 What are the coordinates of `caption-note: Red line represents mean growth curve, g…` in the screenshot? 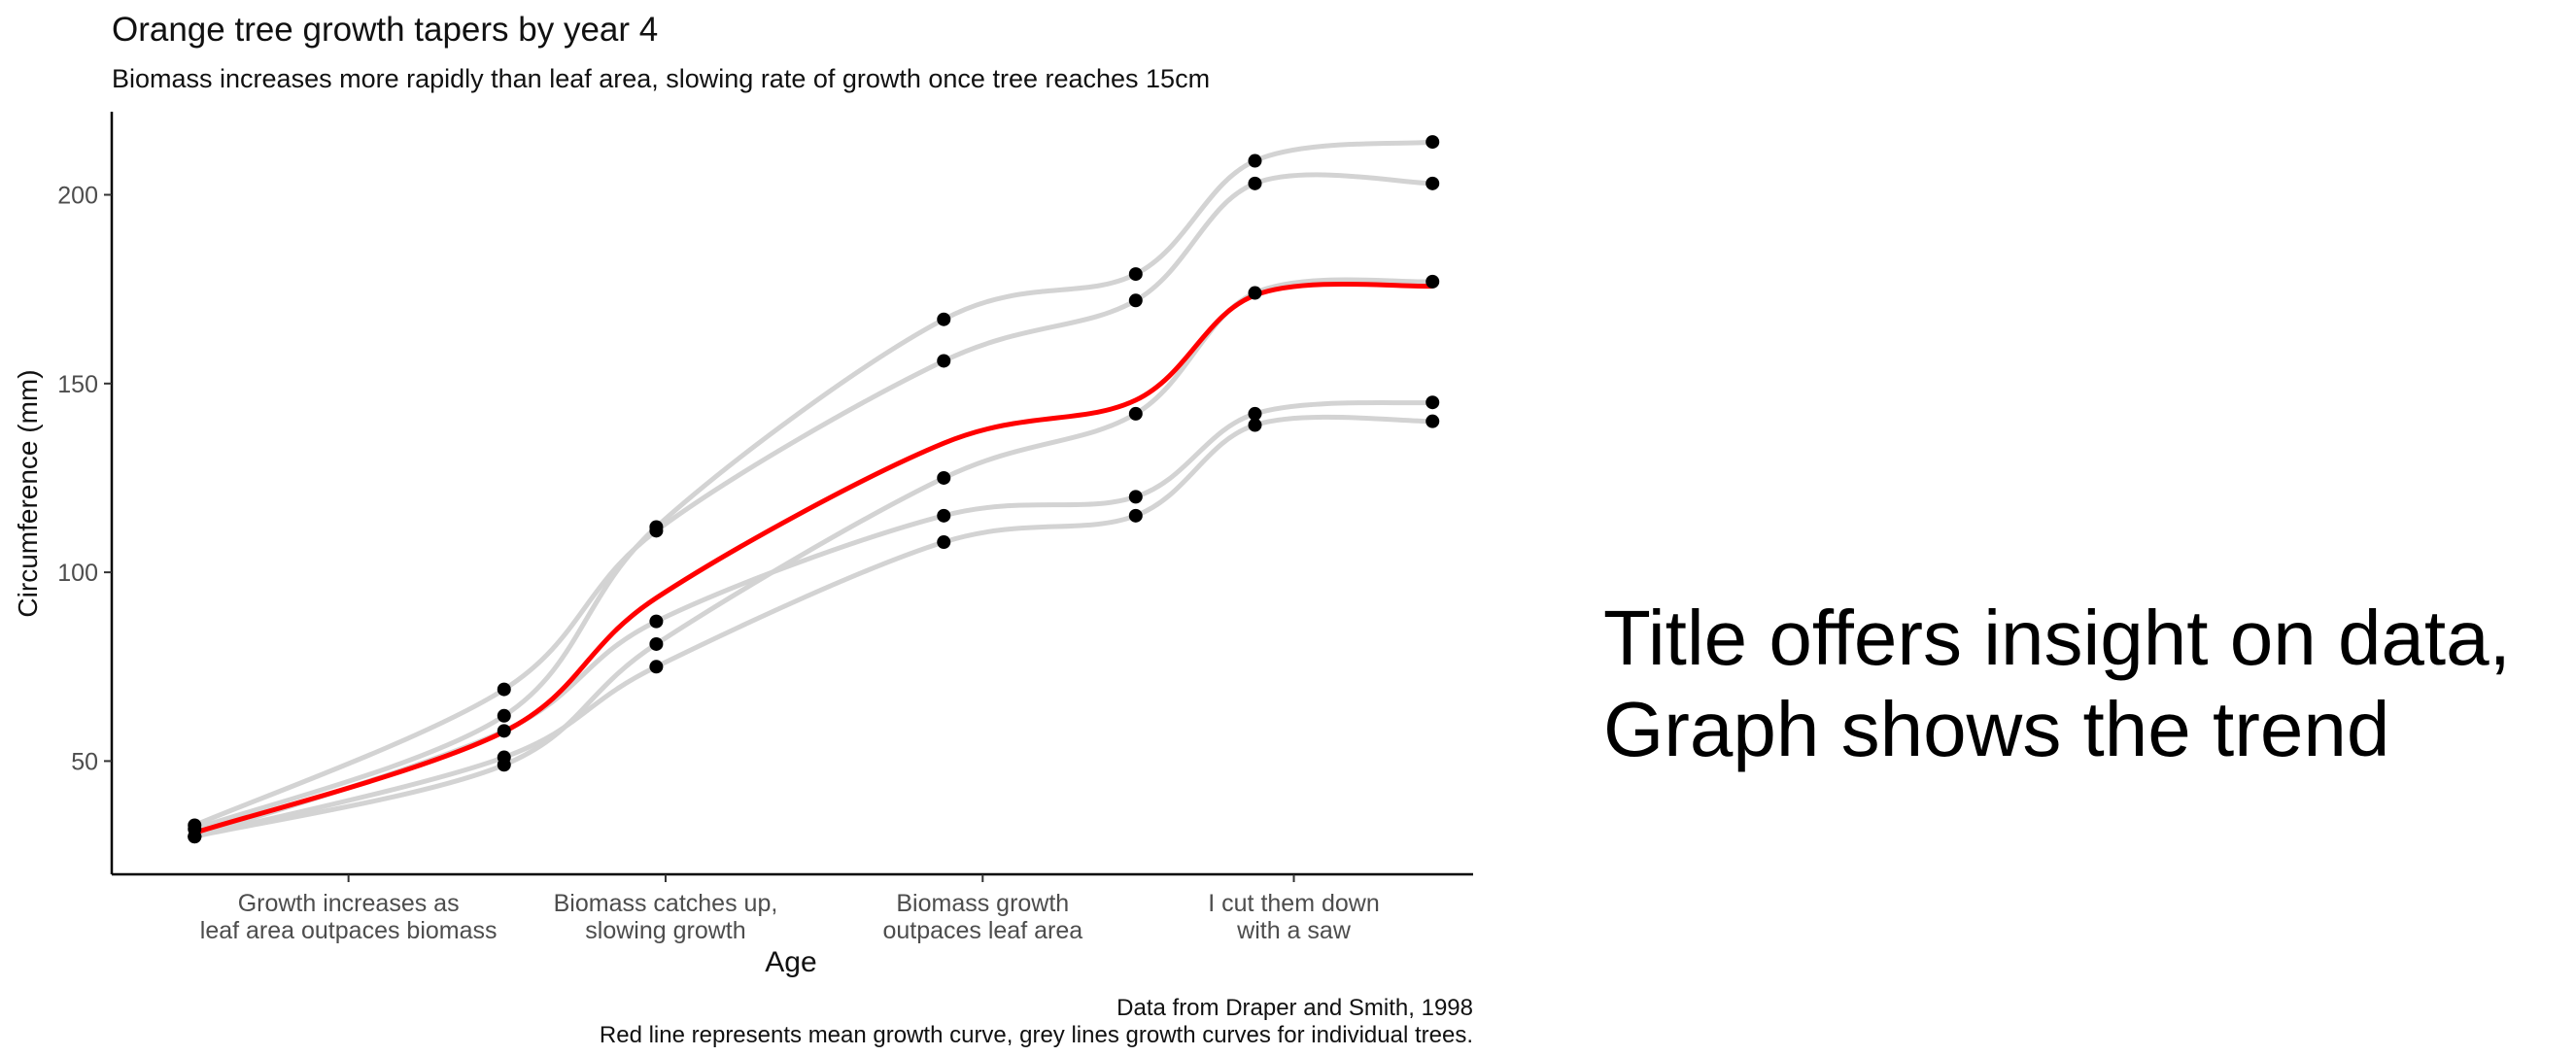 It's located at (1036, 1035).